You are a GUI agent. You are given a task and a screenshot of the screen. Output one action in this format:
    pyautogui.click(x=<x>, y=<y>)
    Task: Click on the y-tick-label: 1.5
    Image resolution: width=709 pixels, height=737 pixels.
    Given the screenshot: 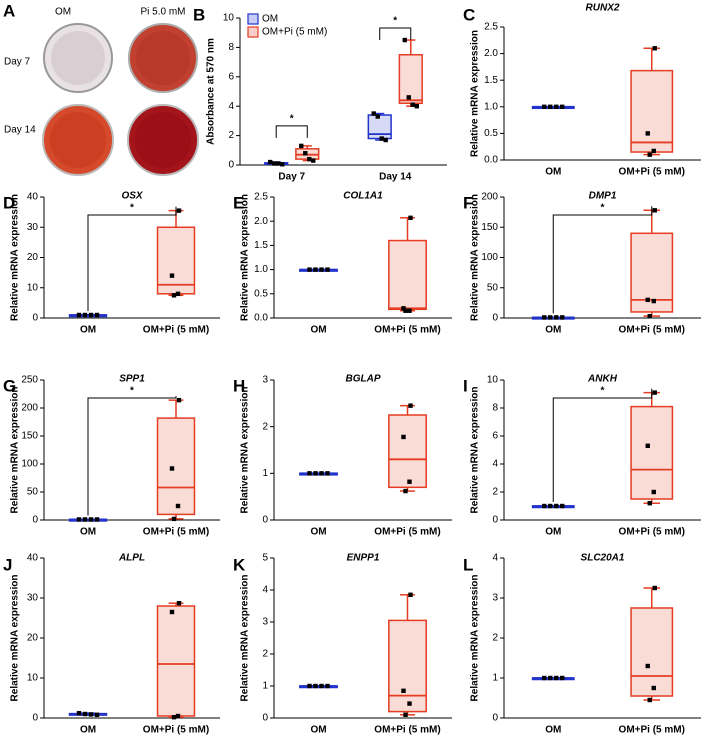 What is the action you would take?
    pyautogui.click(x=261, y=245)
    